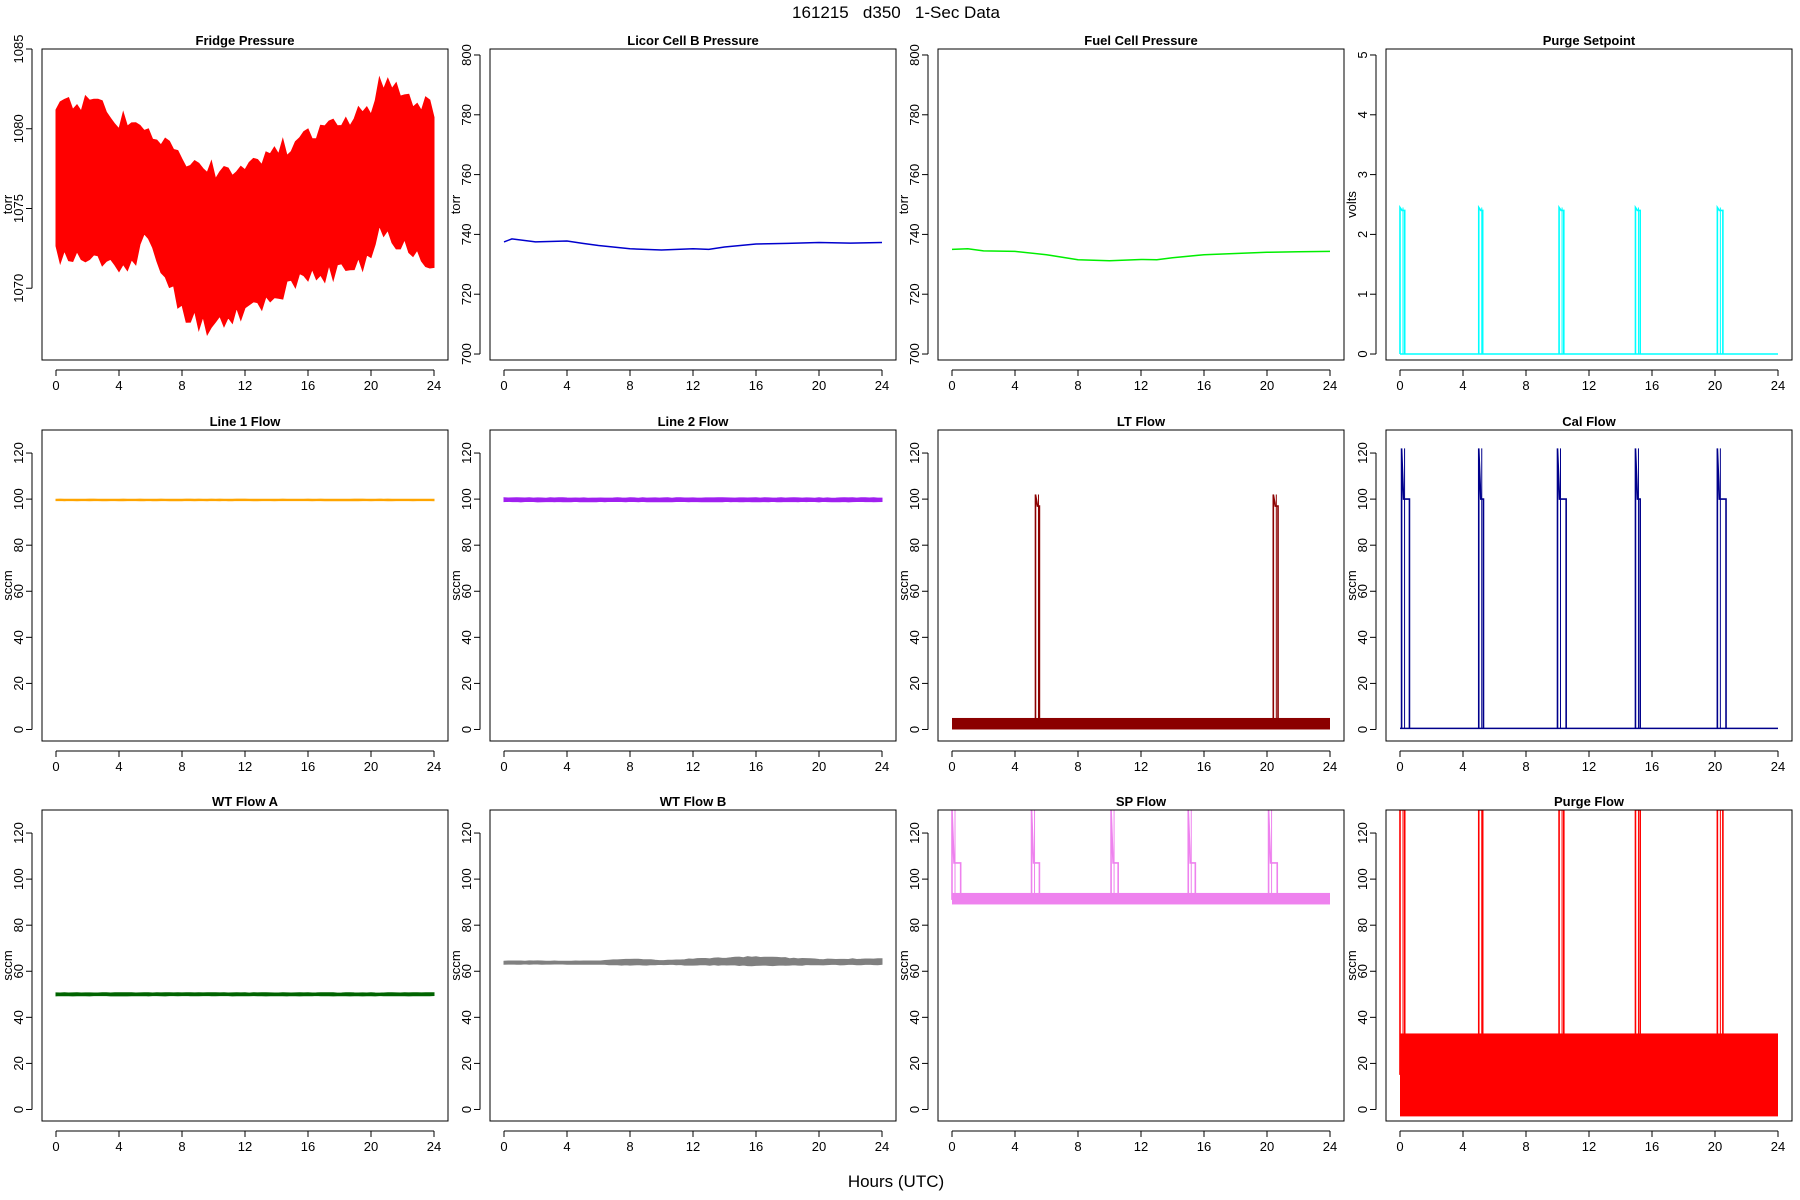 The width and height of the screenshot is (1800, 1200). I want to click on y-tick-label: 1085, so click(18, 49).